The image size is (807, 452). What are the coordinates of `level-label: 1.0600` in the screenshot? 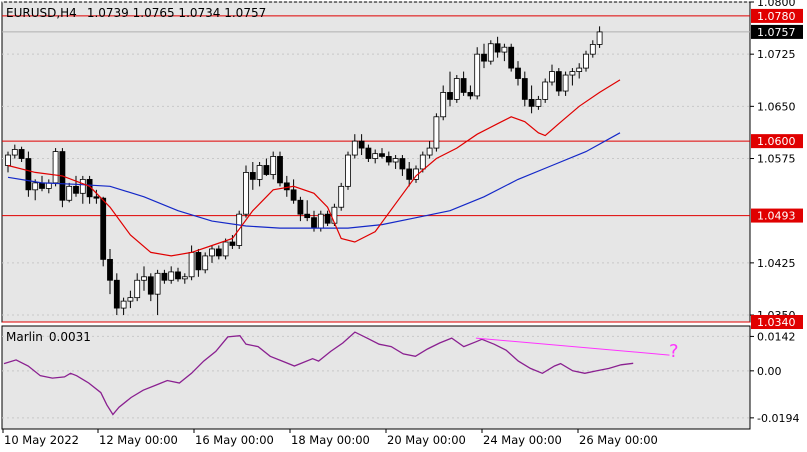 It's located at (776, 141).